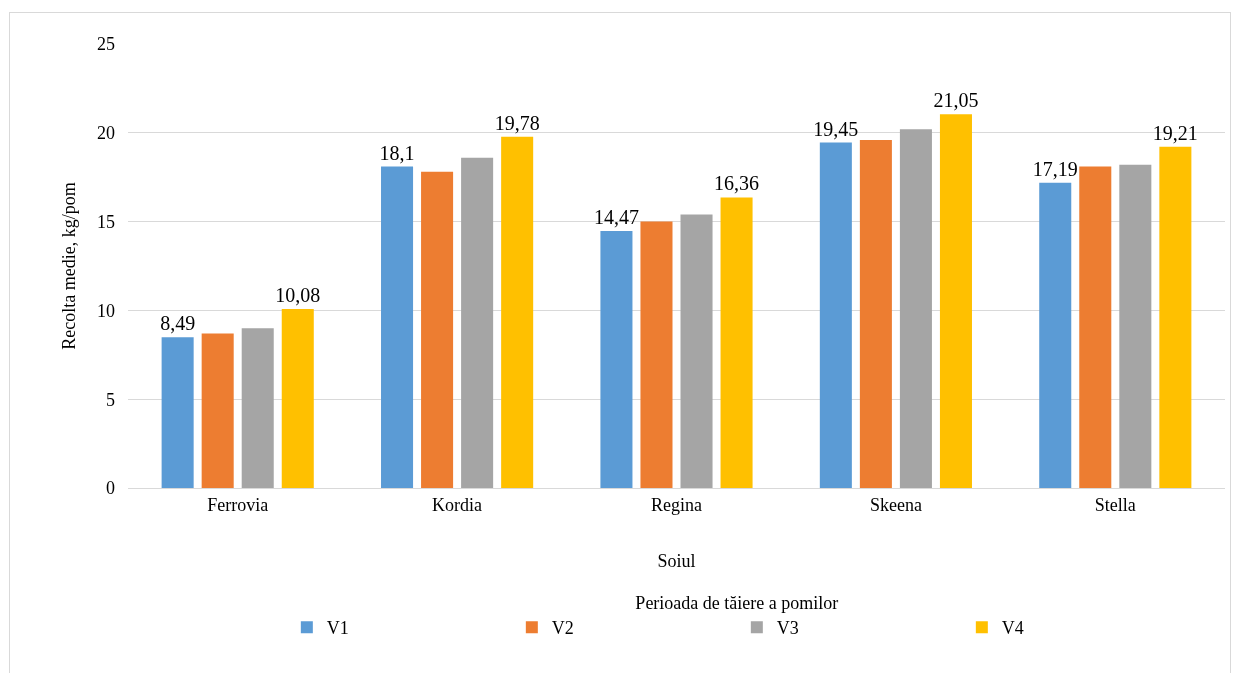 This screenshot has height=673, width=1242. I want to click on data-label: 17,19, so click(1055, 168).